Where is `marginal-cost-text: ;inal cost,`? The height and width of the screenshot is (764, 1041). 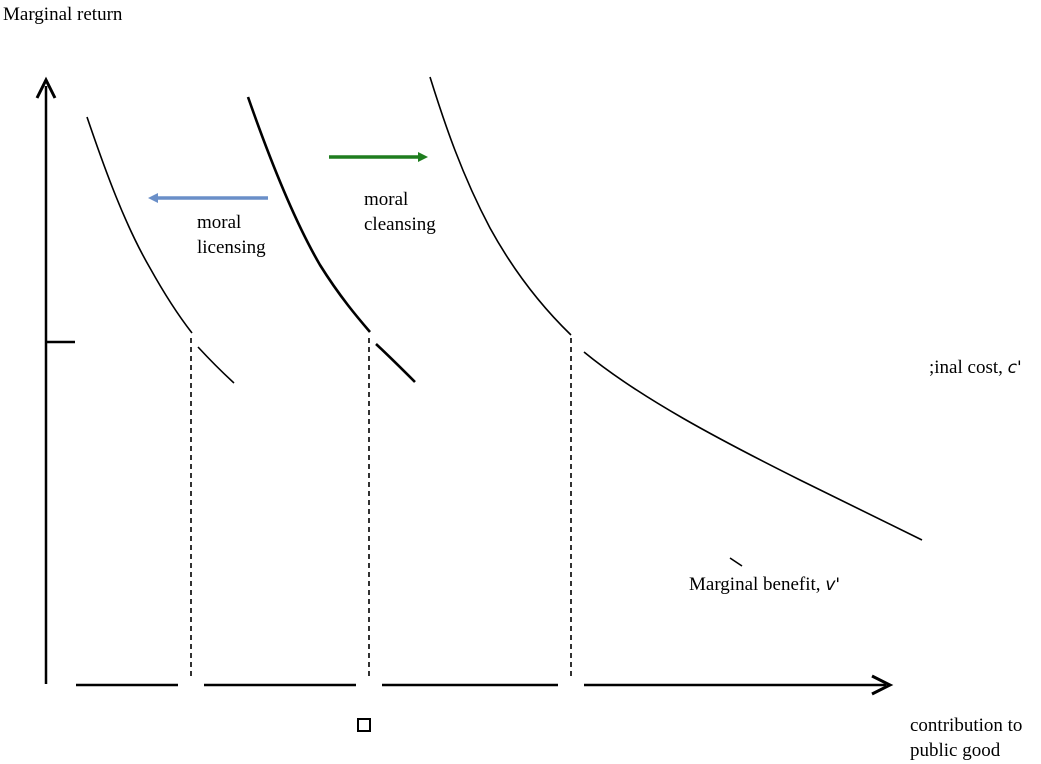 marginal-cost-text: ;inal cost, is located at coordinates (968, 367).